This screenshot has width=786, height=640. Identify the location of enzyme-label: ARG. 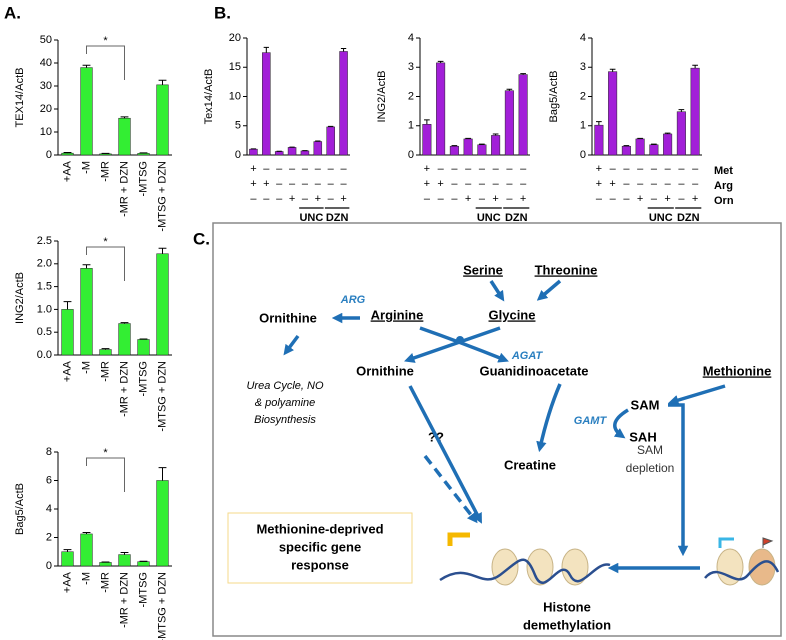
(353, 300).